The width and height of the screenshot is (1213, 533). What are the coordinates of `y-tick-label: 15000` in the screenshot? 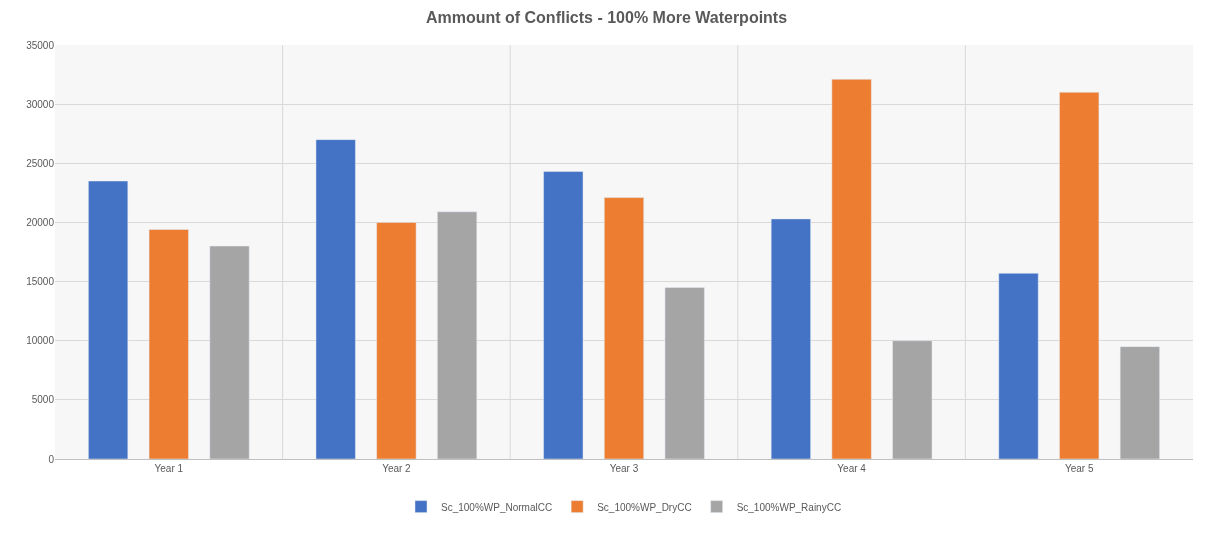 It's located at (40, 282).